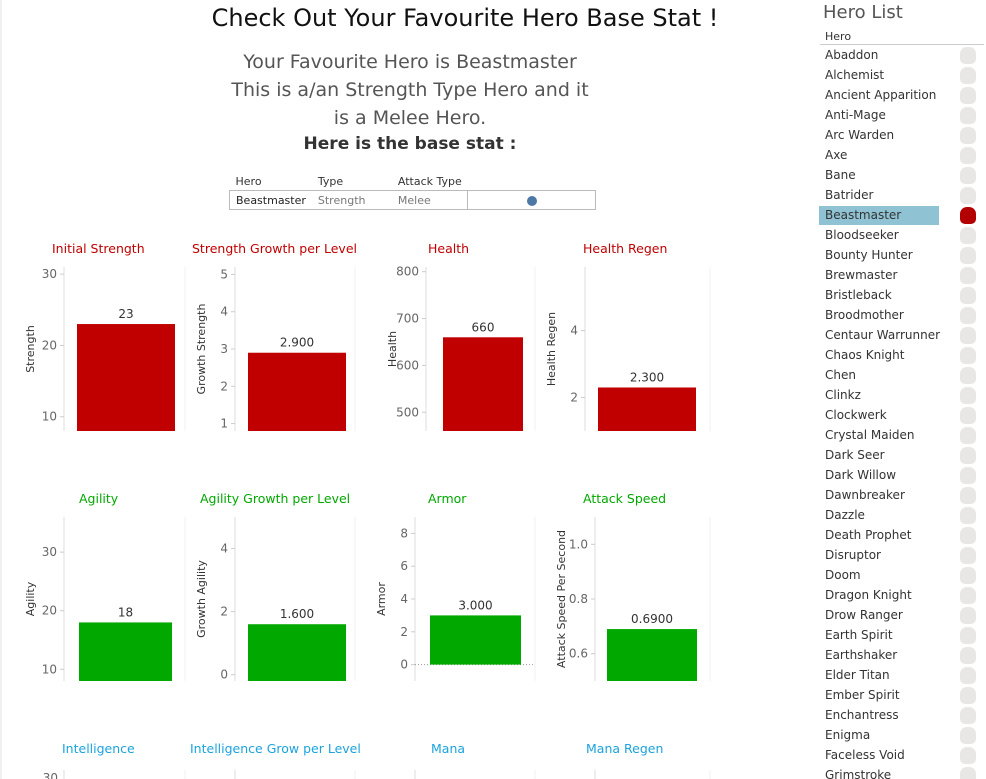 Image resolution: width=986 pixels, height=779 pixels. I want to click on hero-list-item: Beastmaster, so click(902, 216).